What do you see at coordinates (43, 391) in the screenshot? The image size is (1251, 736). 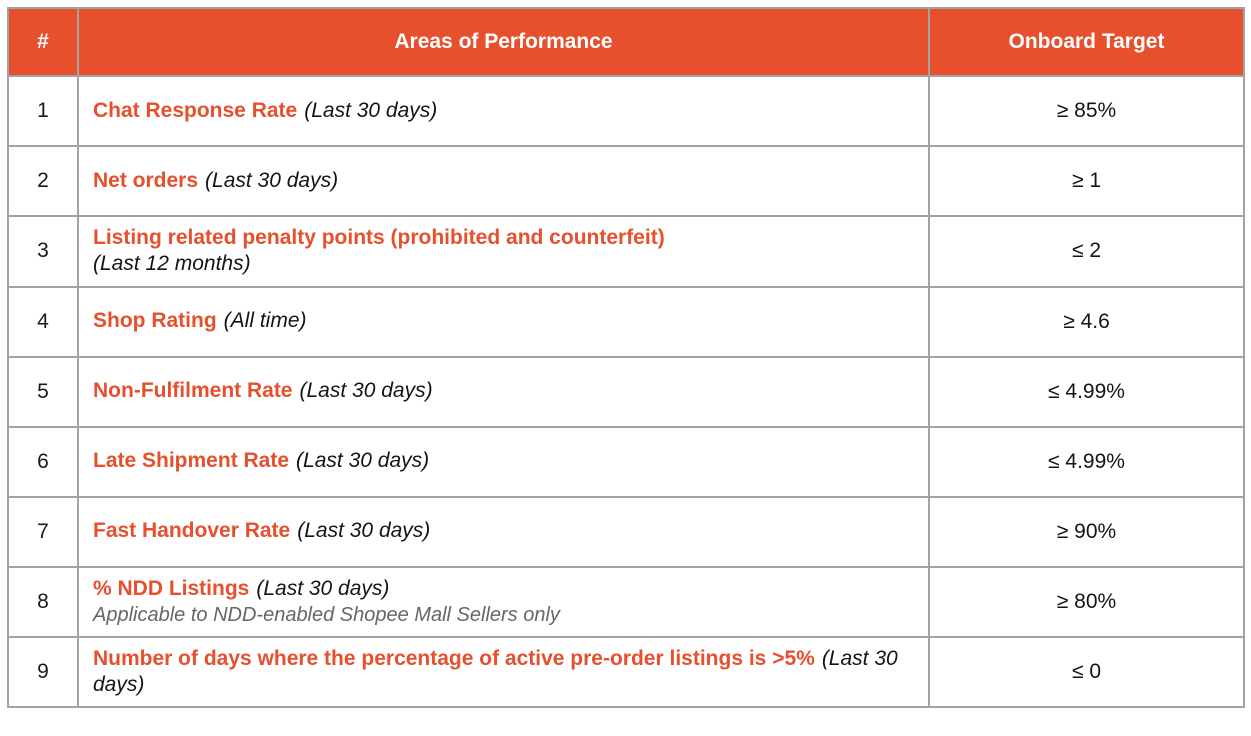 I see `row-number: 5` at bounding box center [43, 391].